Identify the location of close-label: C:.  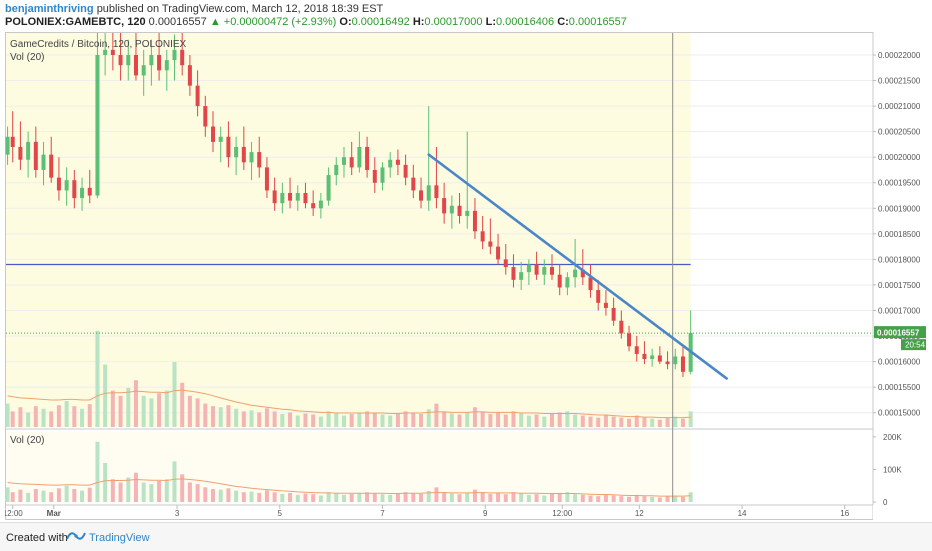
(563, 22).